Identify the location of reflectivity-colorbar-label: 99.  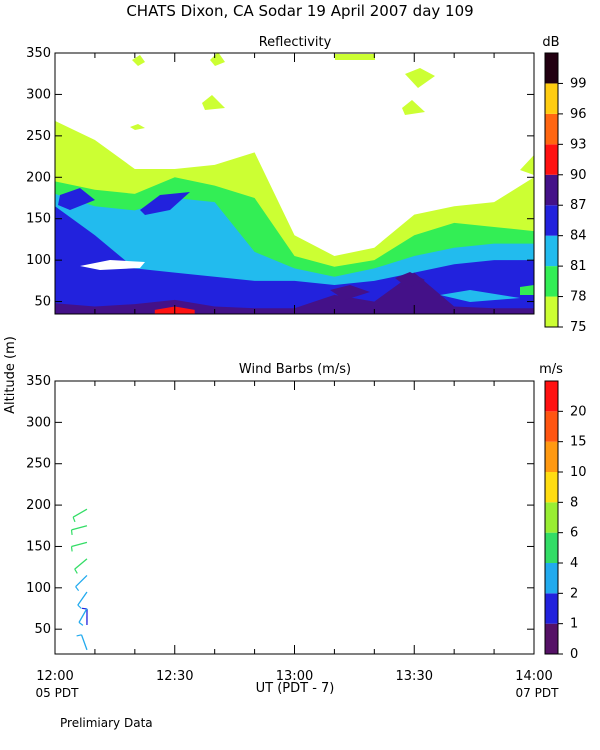
(578, 83).